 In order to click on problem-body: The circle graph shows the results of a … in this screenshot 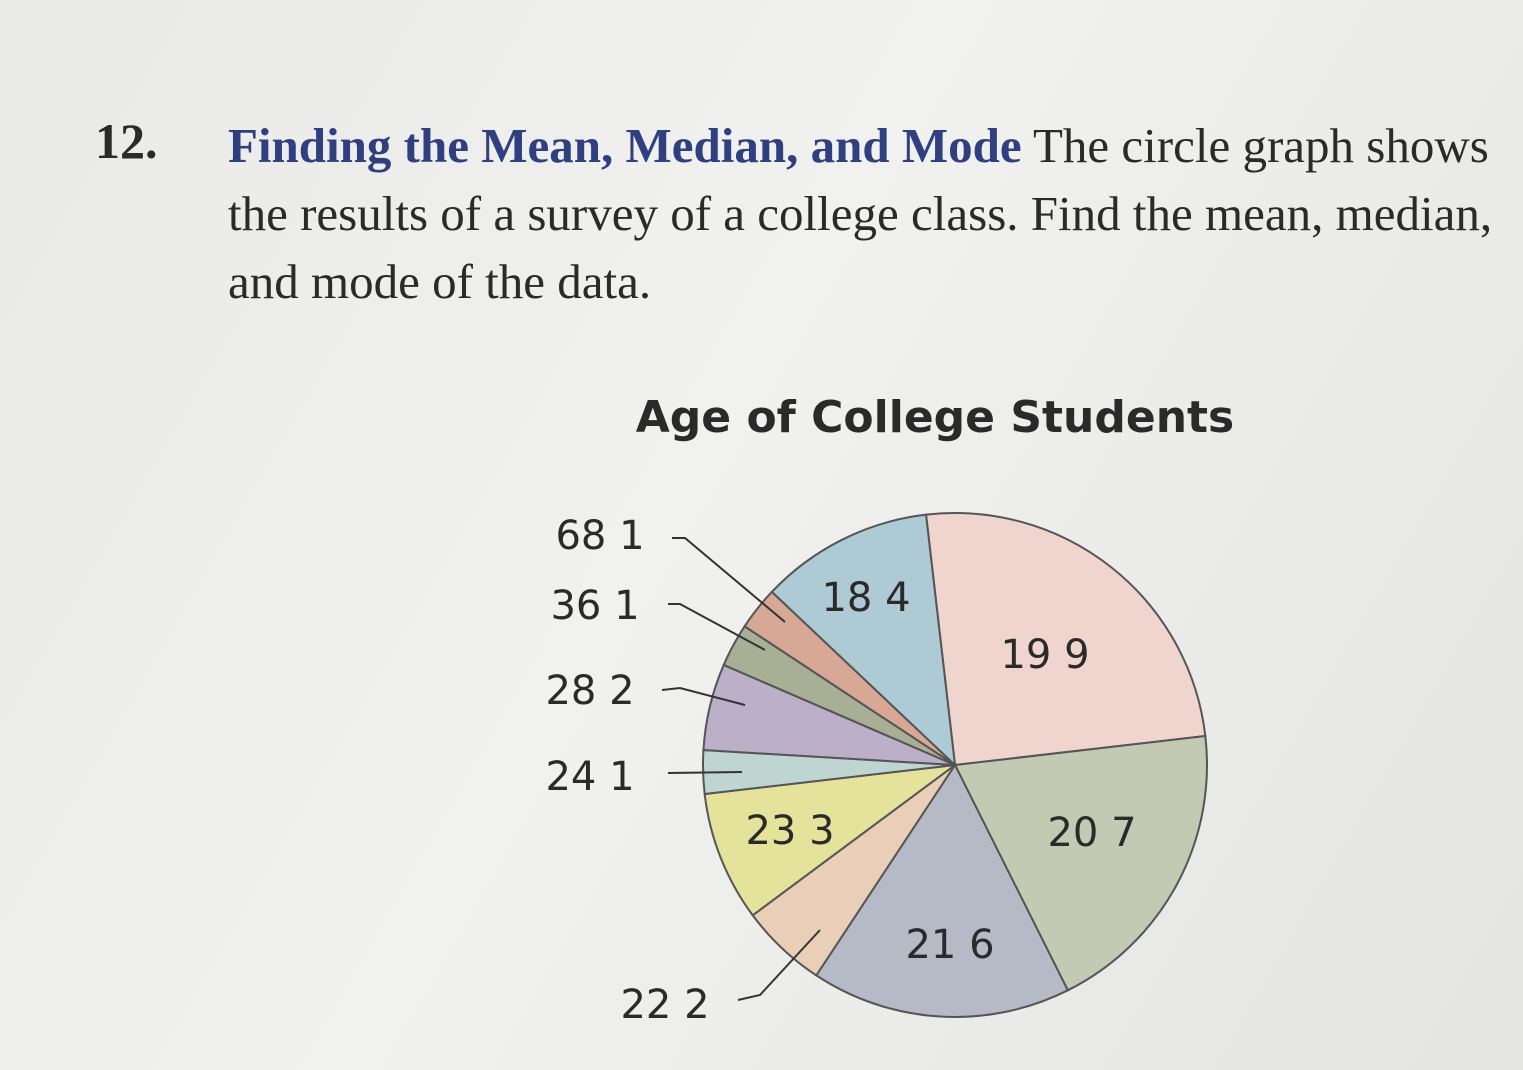, I will do `click(860, 213)`.